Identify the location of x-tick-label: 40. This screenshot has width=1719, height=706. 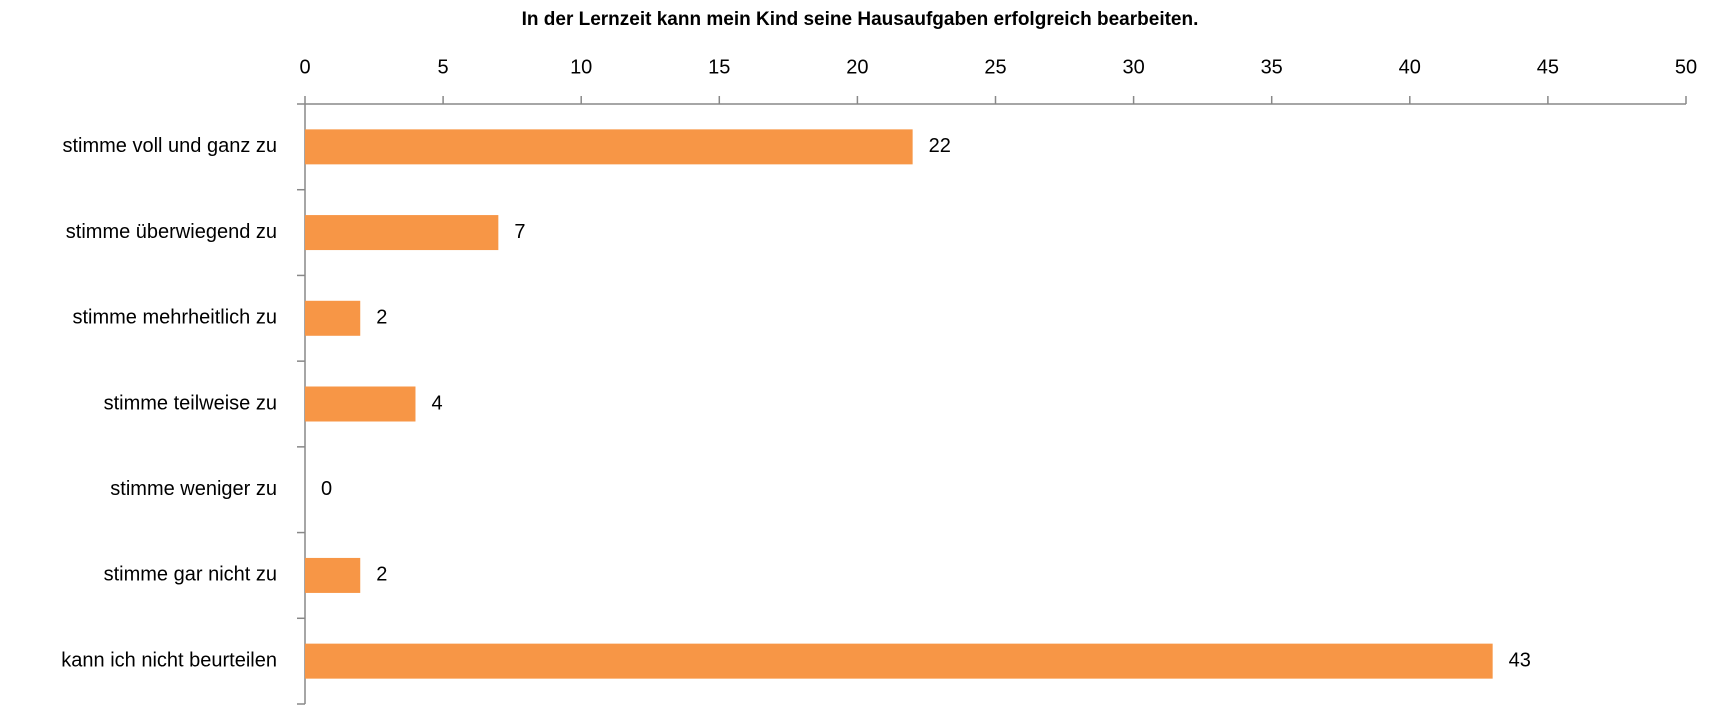
(1410, 67).